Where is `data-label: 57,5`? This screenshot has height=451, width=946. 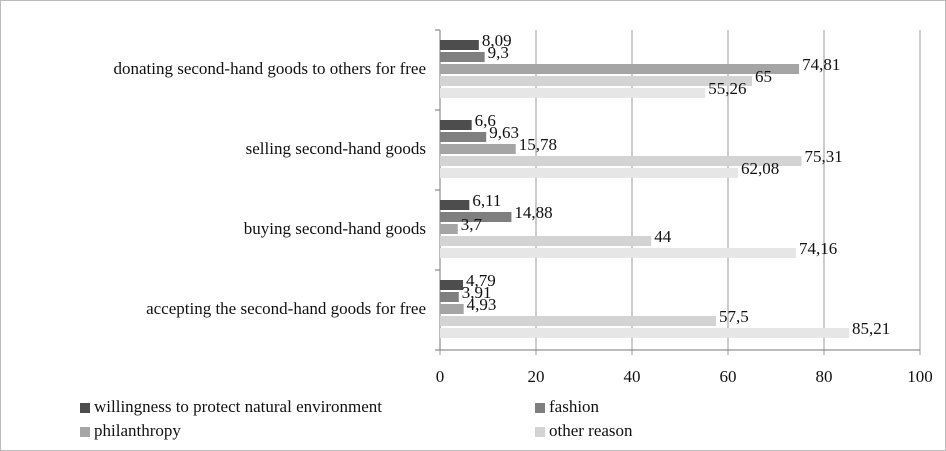
data-label: 57,5 is located at coordinates (734, 316).